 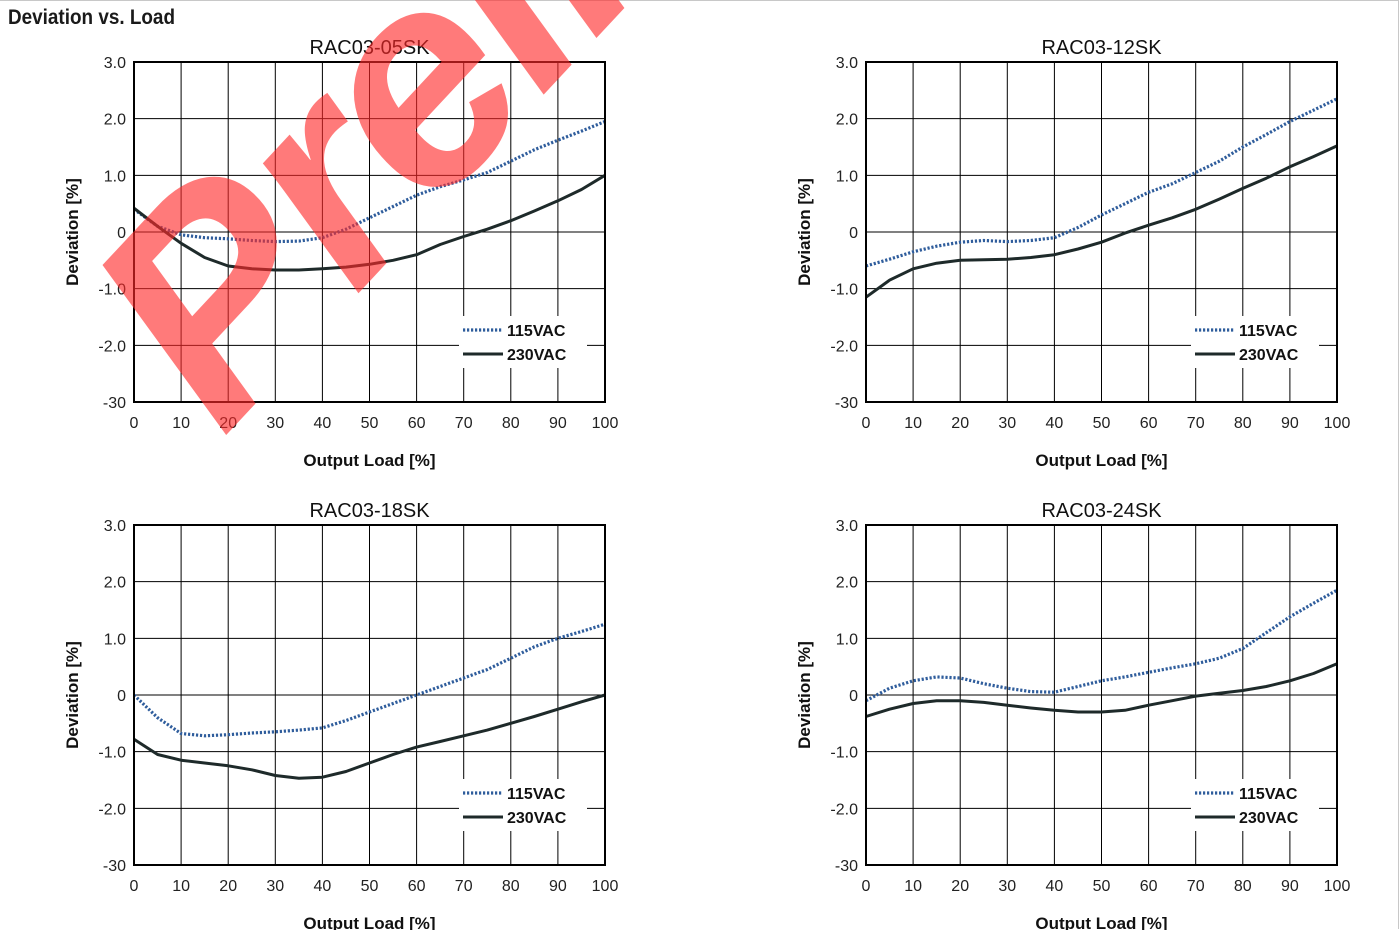 What do you see at coordinates (91, 17) in the screenshot?
I see `page-title: Deviation vs. Load` at bounding box center [91, 17].